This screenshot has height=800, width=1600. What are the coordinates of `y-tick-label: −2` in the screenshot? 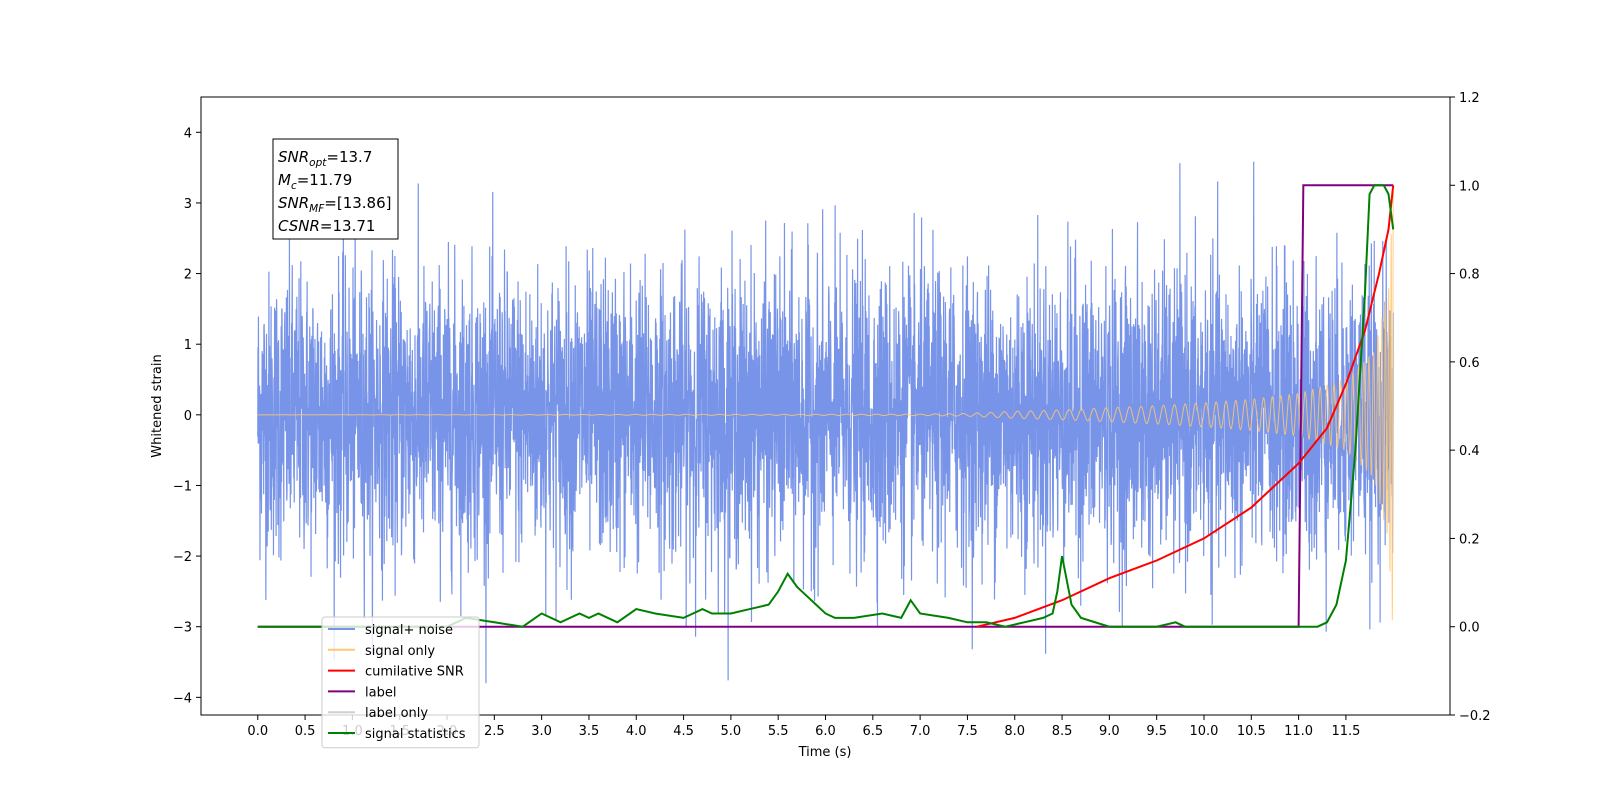 It's located at (182, 557).